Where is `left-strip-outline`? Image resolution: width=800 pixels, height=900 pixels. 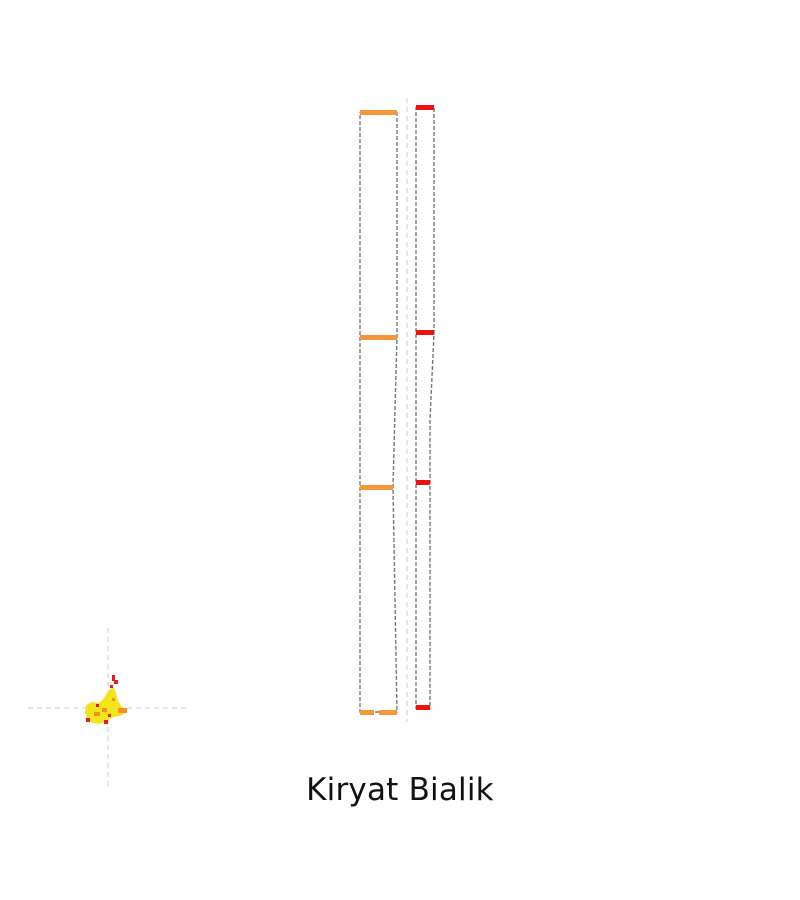 left-strip-outline is located at coordinates (378, 412).